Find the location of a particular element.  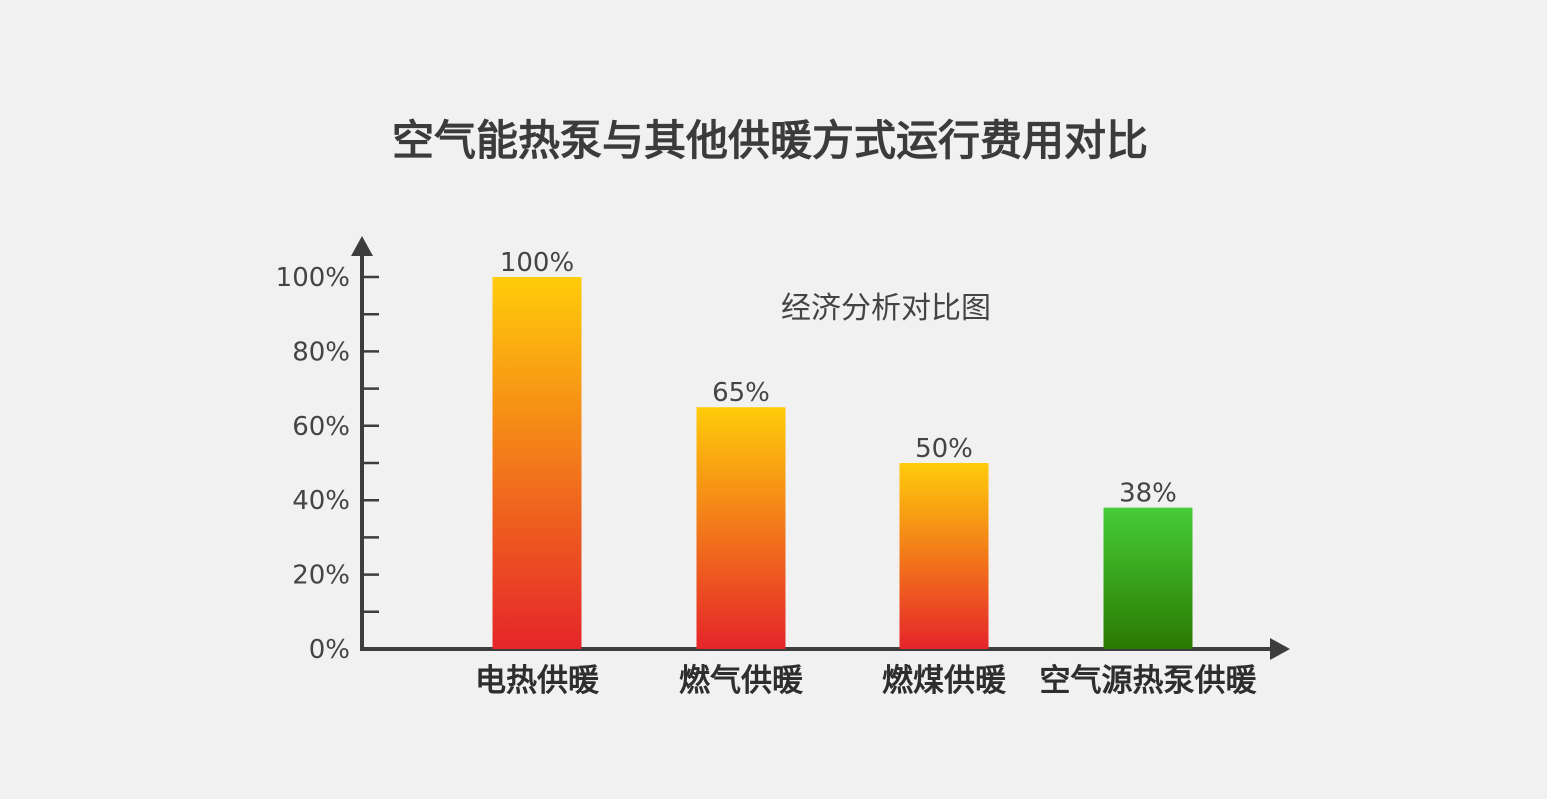

y-tick-label: 60% is located at coordinates (321, 427).